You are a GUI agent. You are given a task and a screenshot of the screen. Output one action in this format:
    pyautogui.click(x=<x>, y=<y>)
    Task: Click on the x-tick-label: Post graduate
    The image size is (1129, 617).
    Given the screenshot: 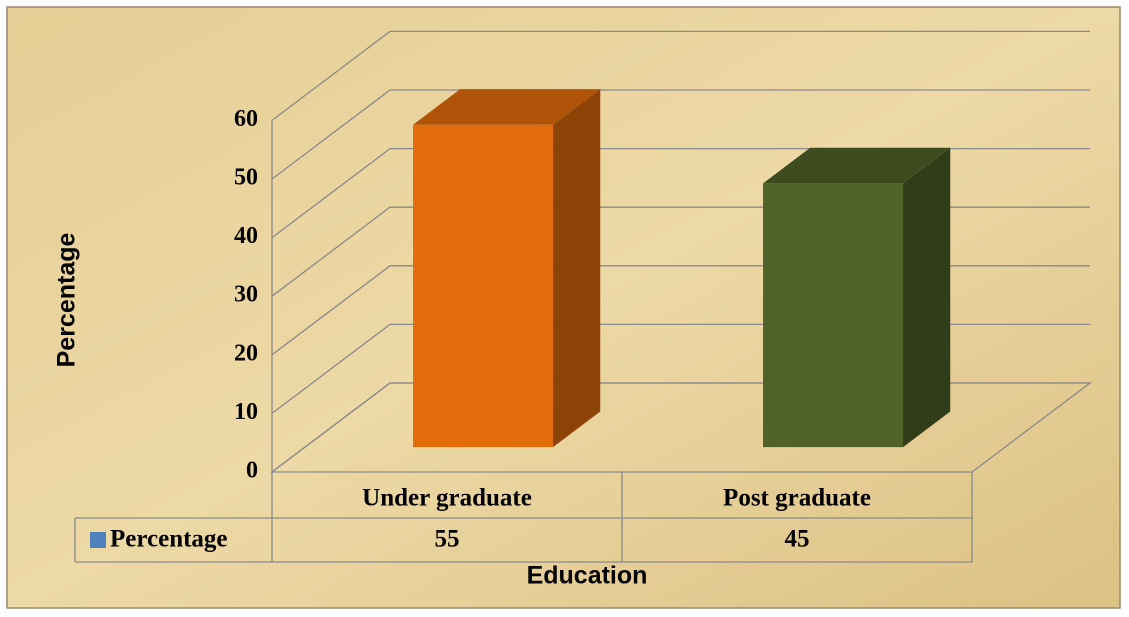 What is the action you would take?
    pyautogui.click(x=797, y=498)
    